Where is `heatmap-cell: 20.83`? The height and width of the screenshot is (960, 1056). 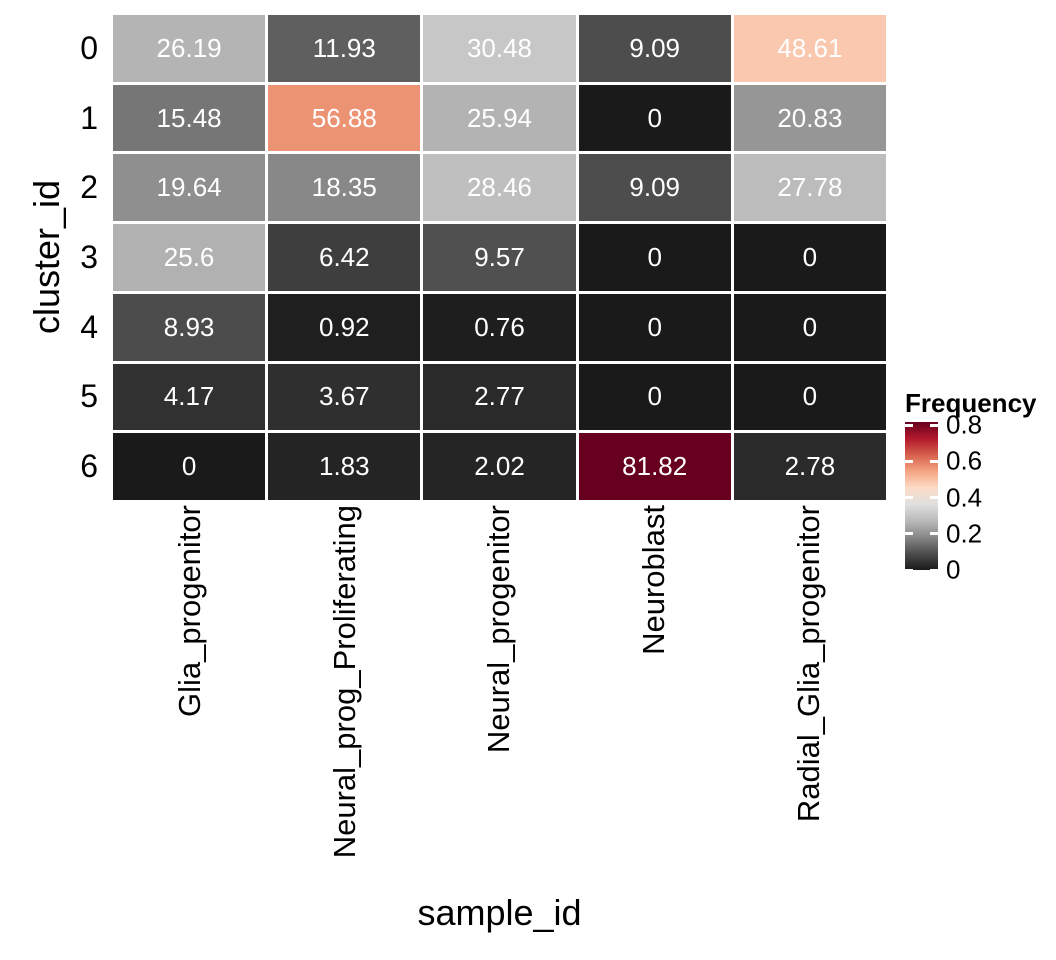
heatmap-cell: 20.83 is located at coordinates (809, 118).